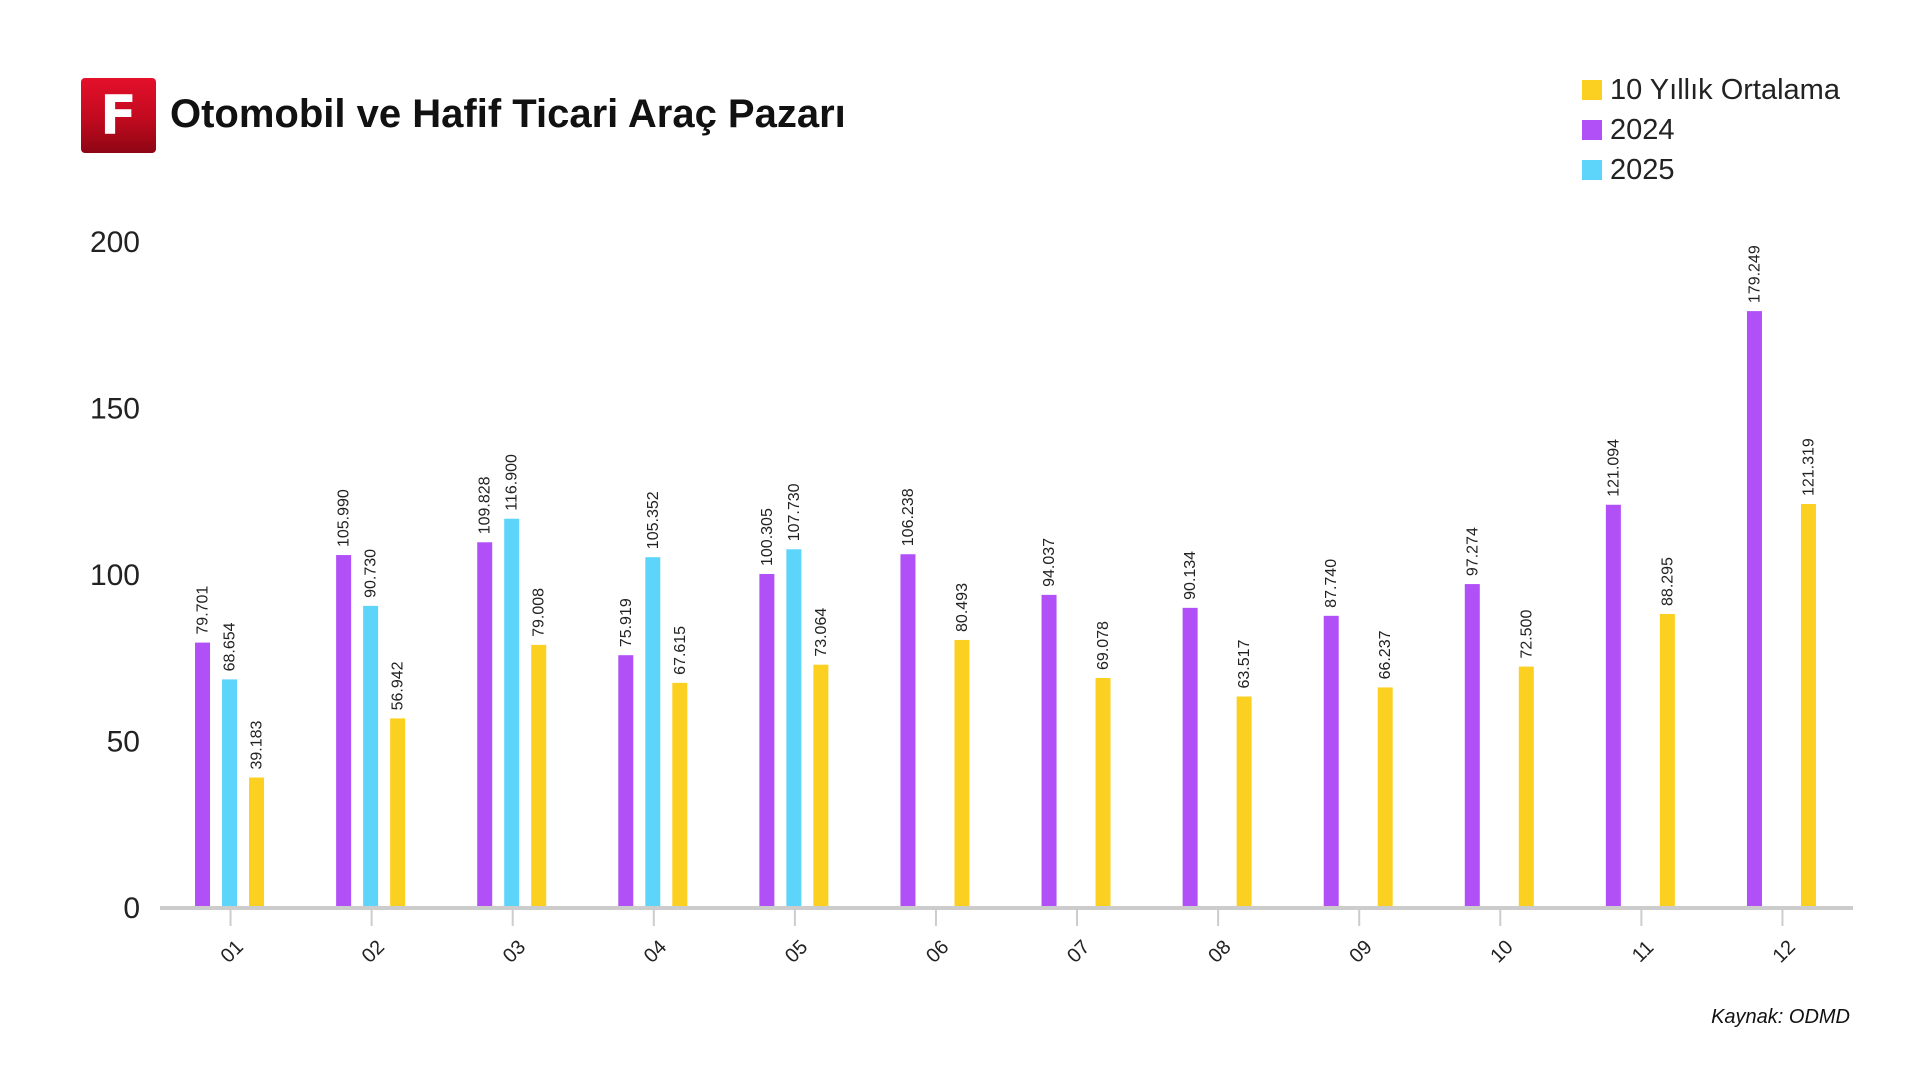  Describe the element at coordinates (1643, 952) in the screenshot. I see `x-tick-label: 11` at that location.